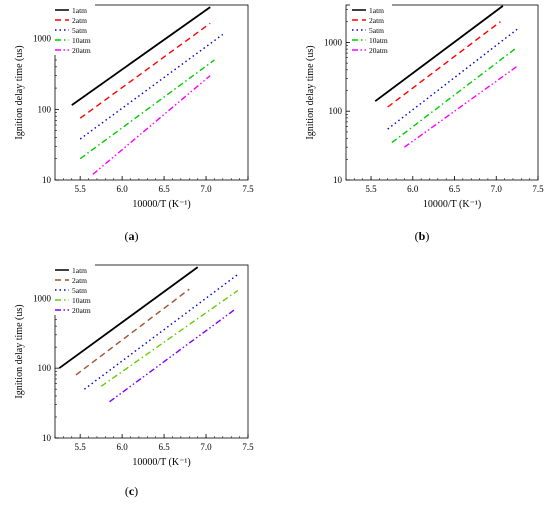  Describe the element at coordinates (132, 236) in the screenshot. I see `panel-label: (a)` at that location.